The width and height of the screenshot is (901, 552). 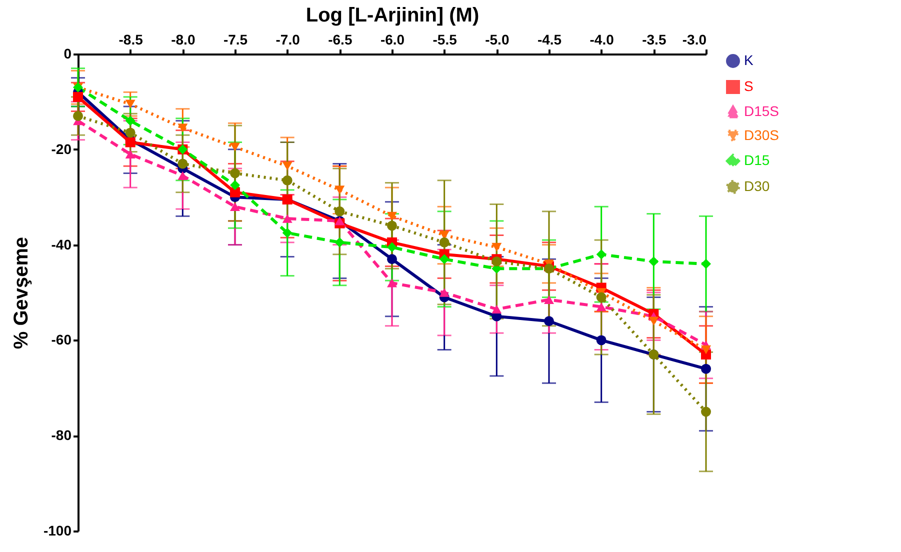 What do you see at coordinates (654, 40) in the screenshot?
I see `x-tick-label: -3.5` at bounding box center [654, 40].